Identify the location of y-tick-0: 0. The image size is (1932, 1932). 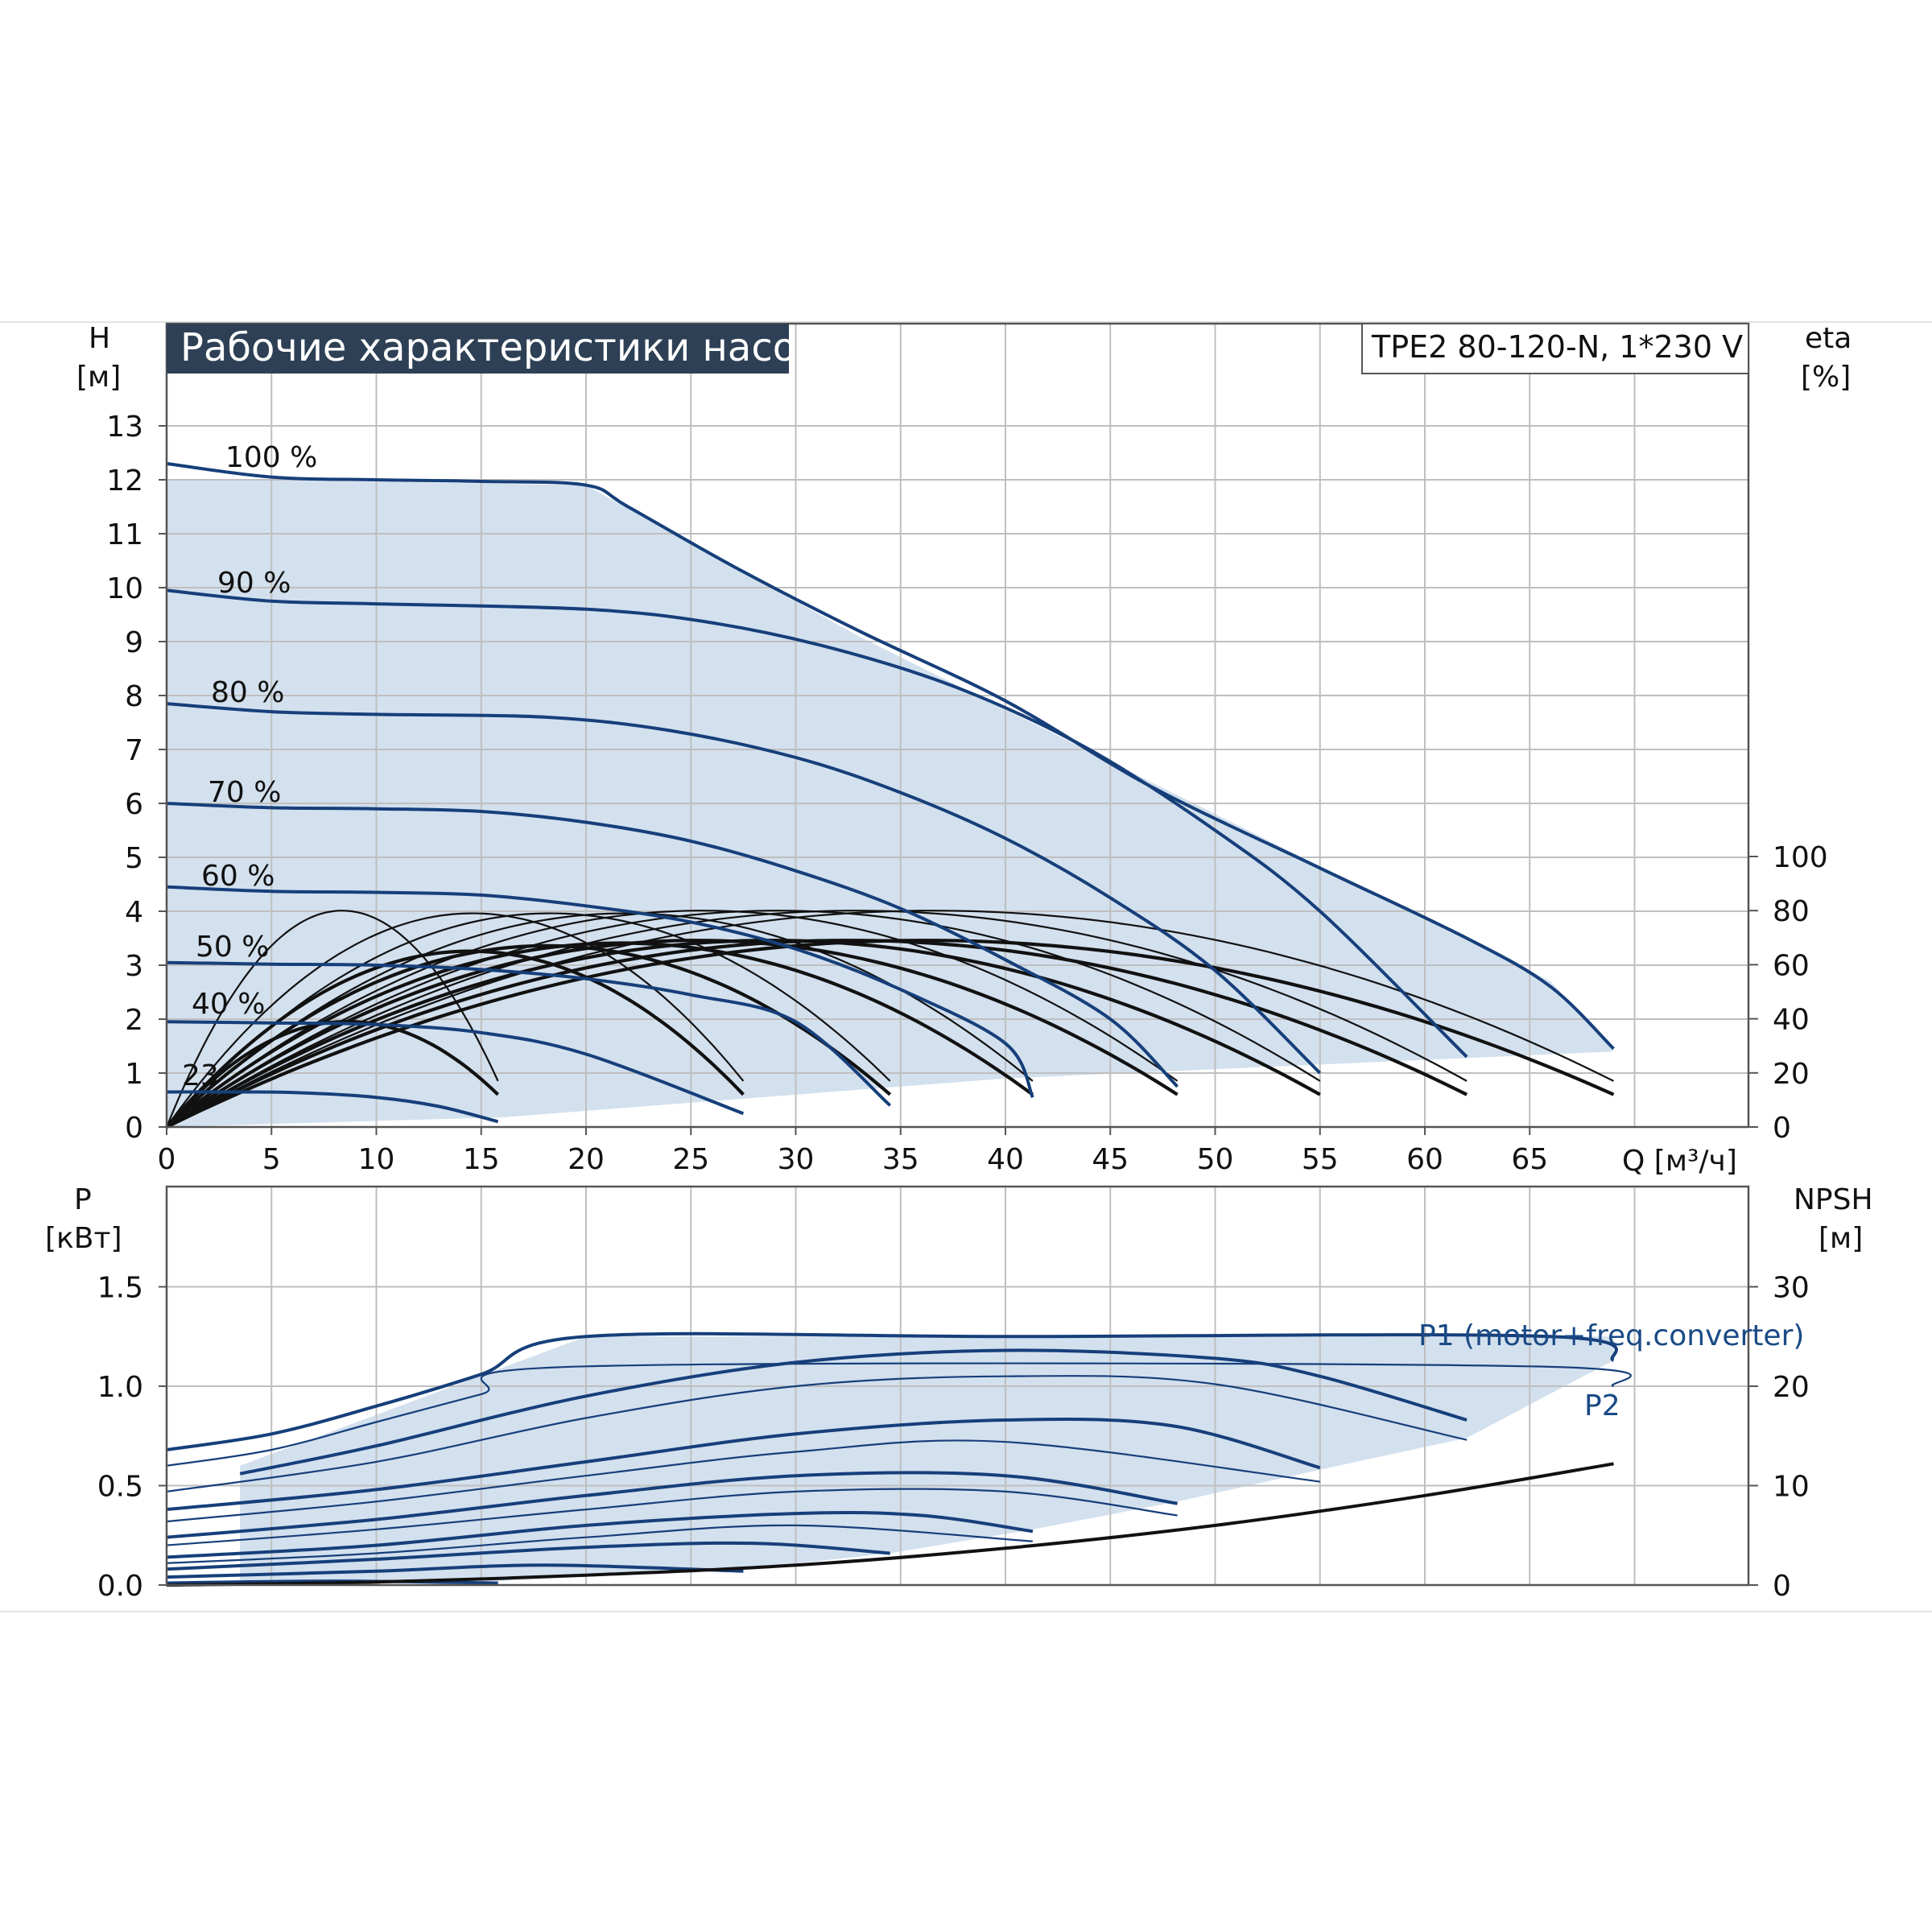
(134, 1128).